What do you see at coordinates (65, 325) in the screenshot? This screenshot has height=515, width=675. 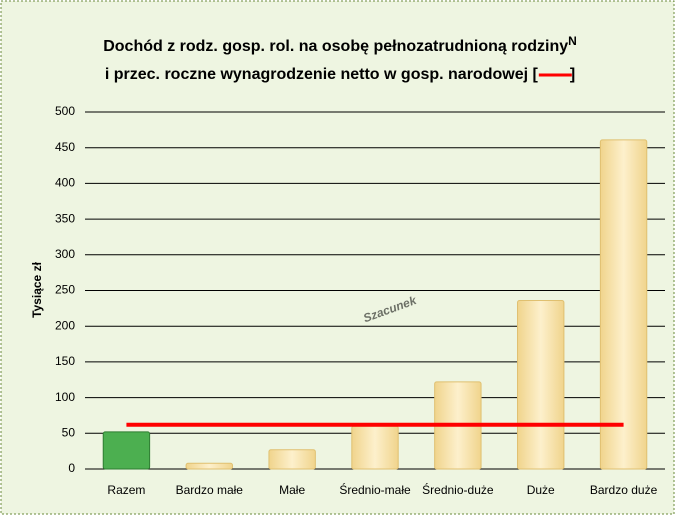 I see `y-tick-label: 200` at bounding box center [65, 325].